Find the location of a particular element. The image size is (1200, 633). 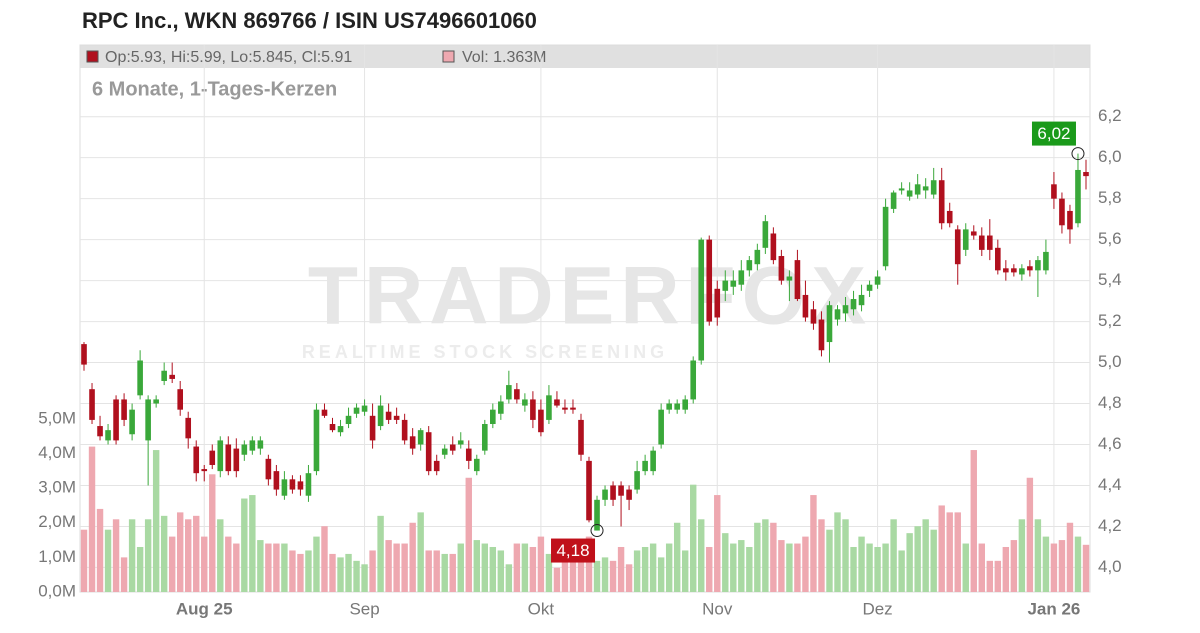

y2-tick-label: 4,0M is located at coordinates (57, 452).